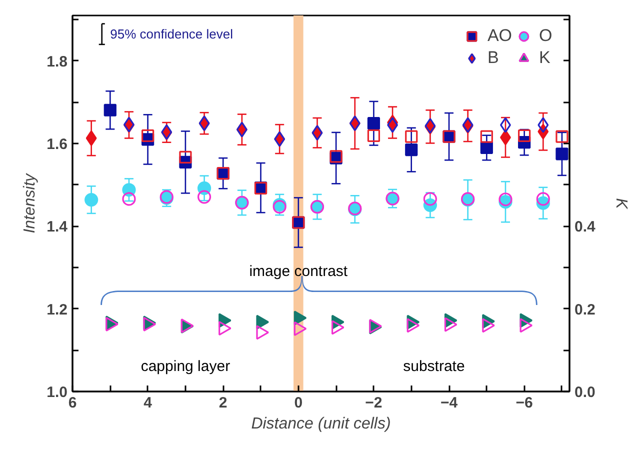 The width and height of the screenshot is (632, 451). What do you see at coordinates (545, 58) in the screenshot?
I see `legend-label: K` at bounding box center [545, 58].